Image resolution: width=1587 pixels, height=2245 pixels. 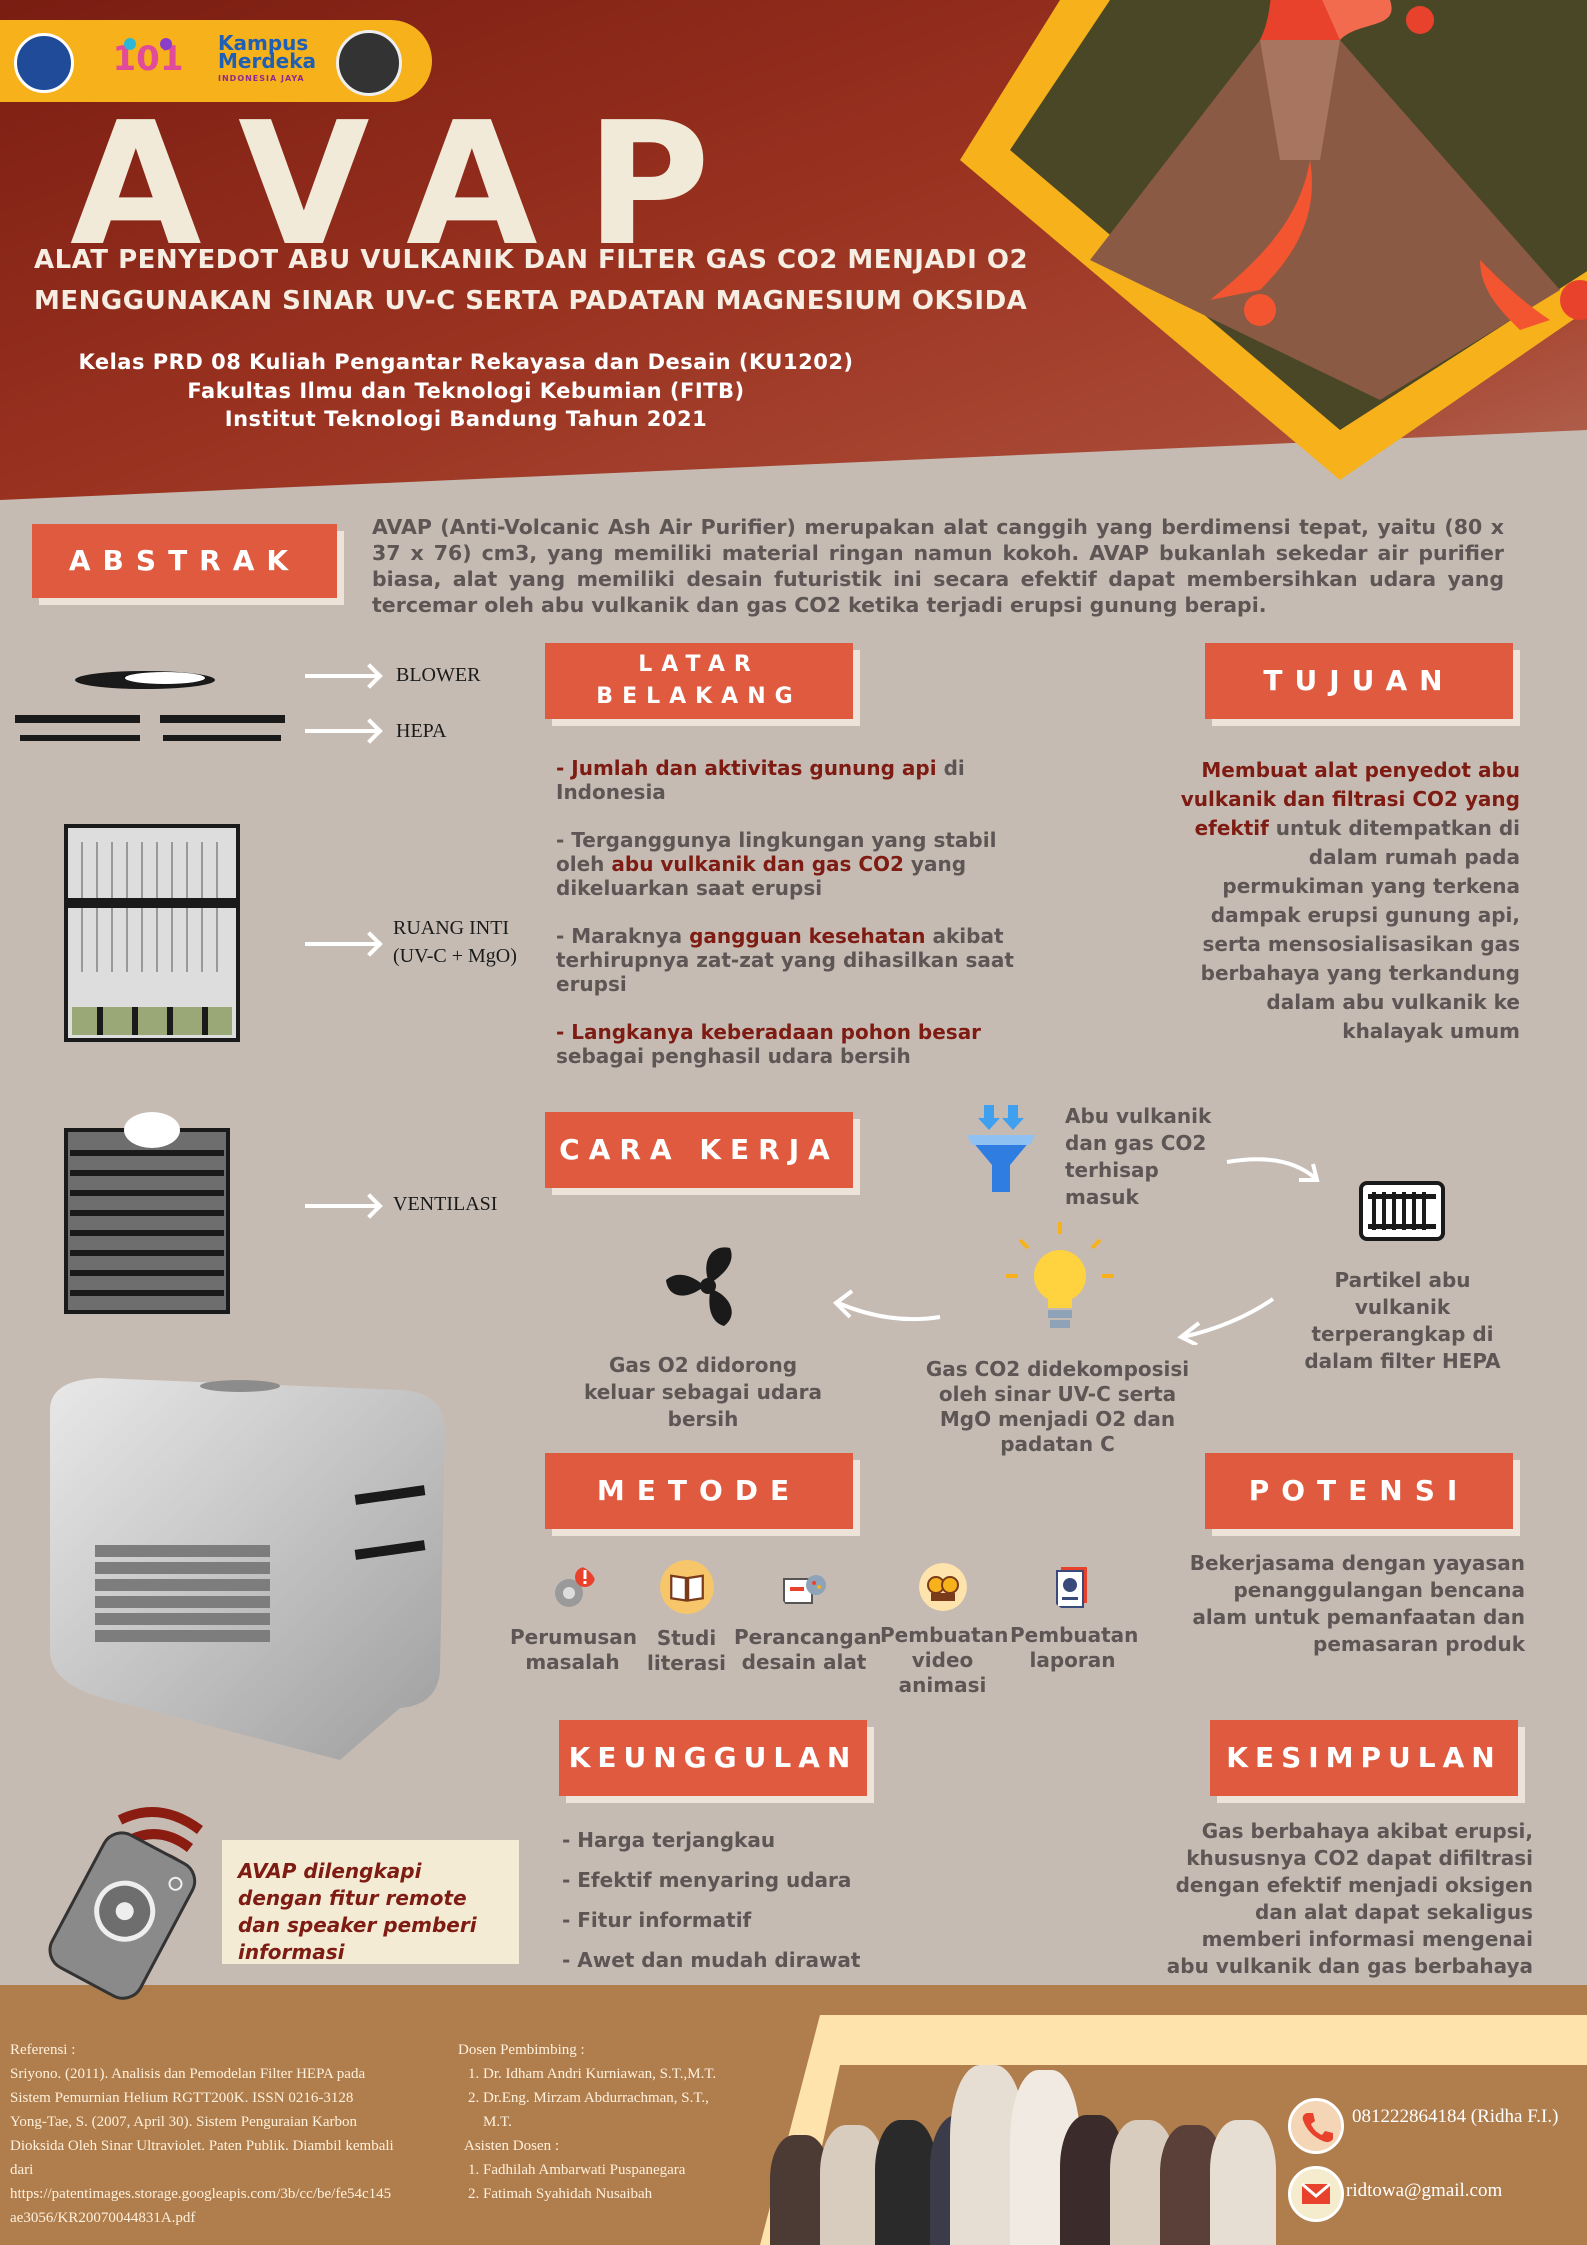 What do you see at coordinates (455, 956) in the screenshot?
I see `core-label-line-2: (UV-C + MgO)` at bounding box center [455, 956].